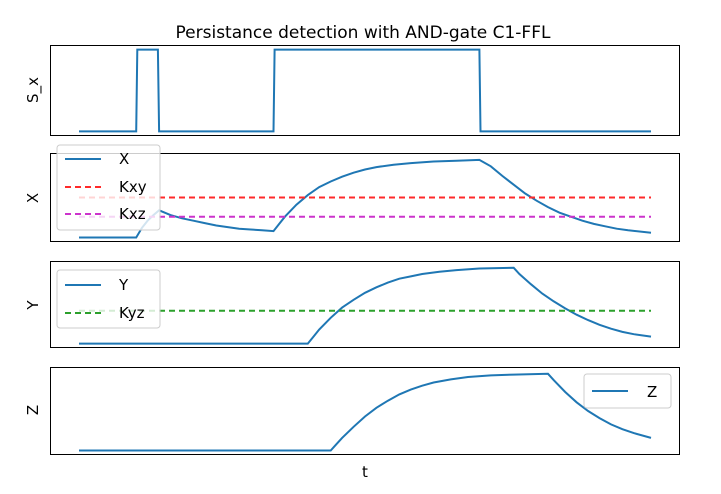 This screenshot has width=721, height=494. I want to click on series-line-y-y, so click(365, 305).